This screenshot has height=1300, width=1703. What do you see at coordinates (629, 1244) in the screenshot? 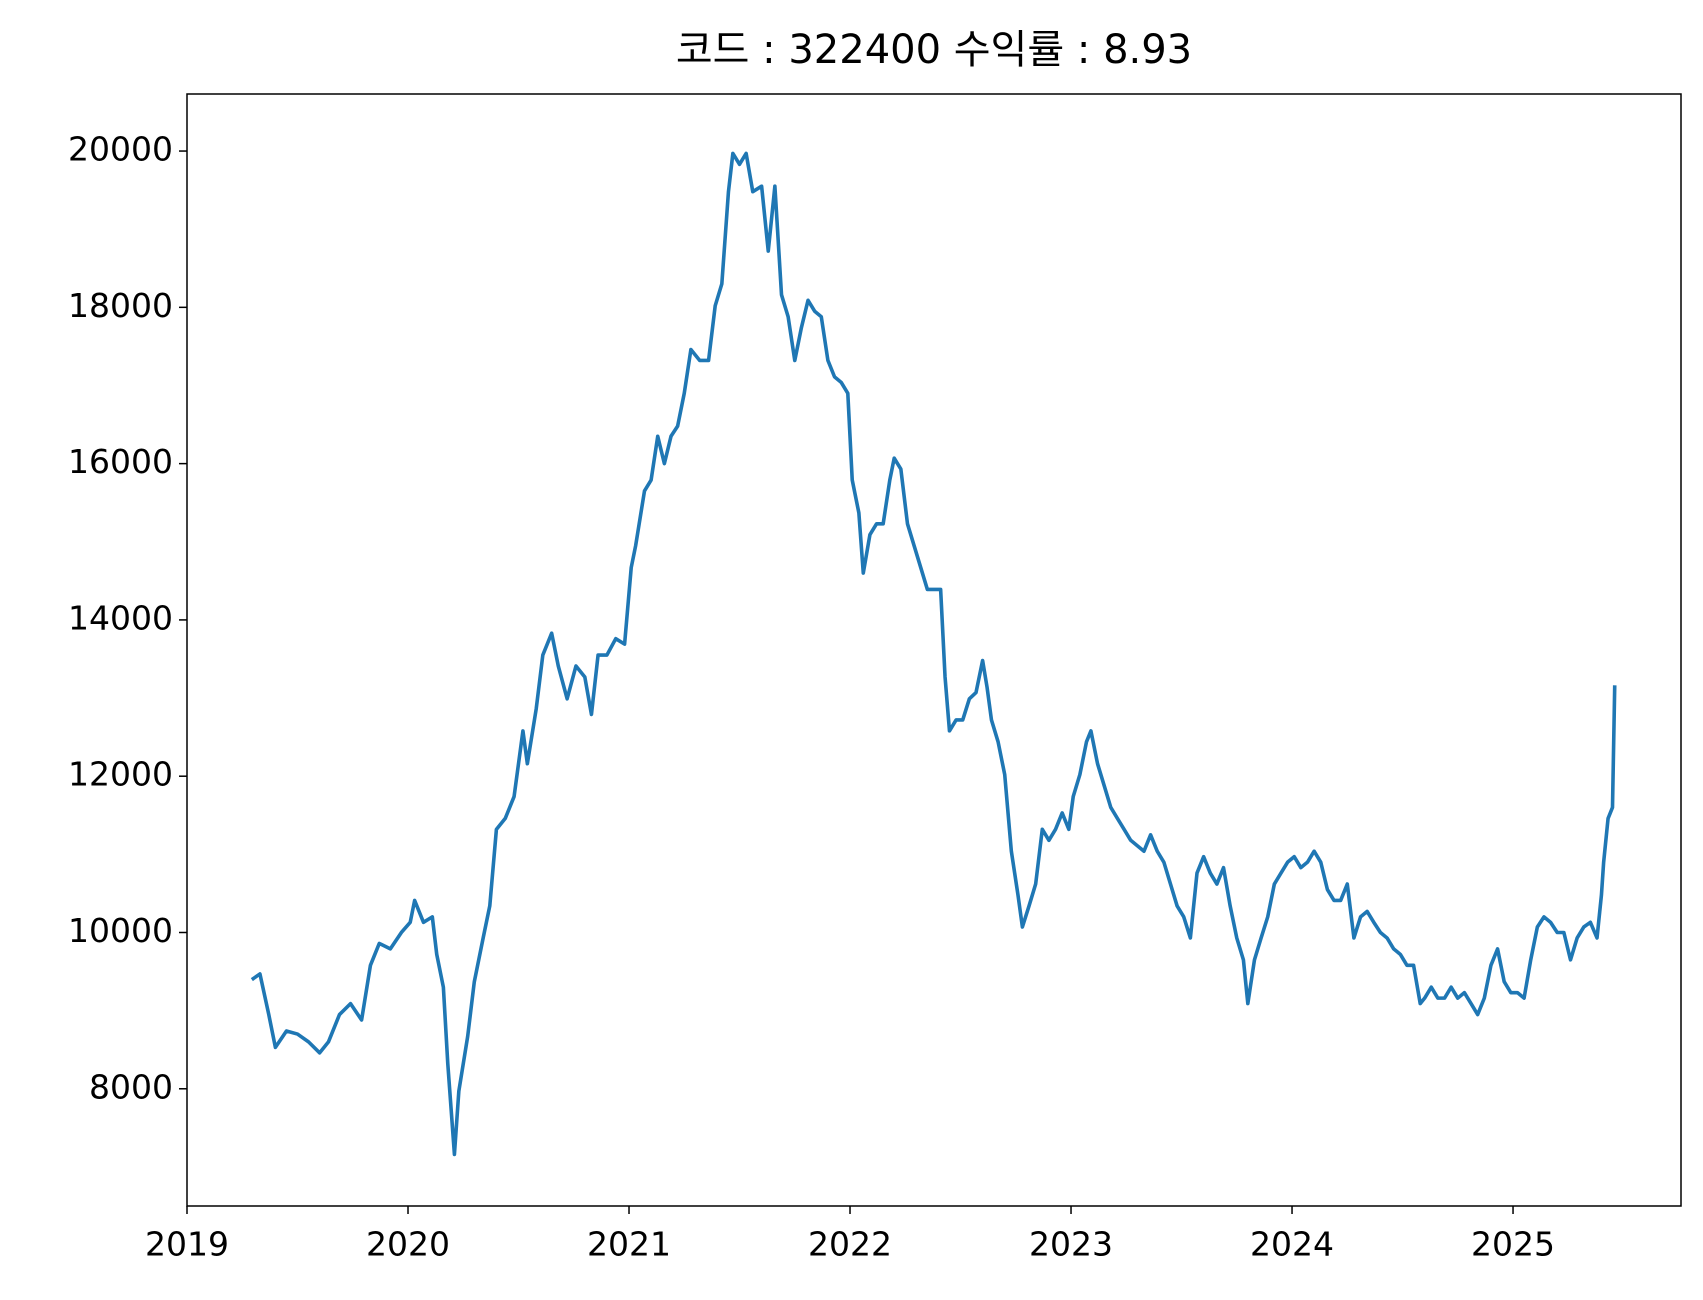
I see `x-tick-label: 2021` at bounding box center [629, 1244].